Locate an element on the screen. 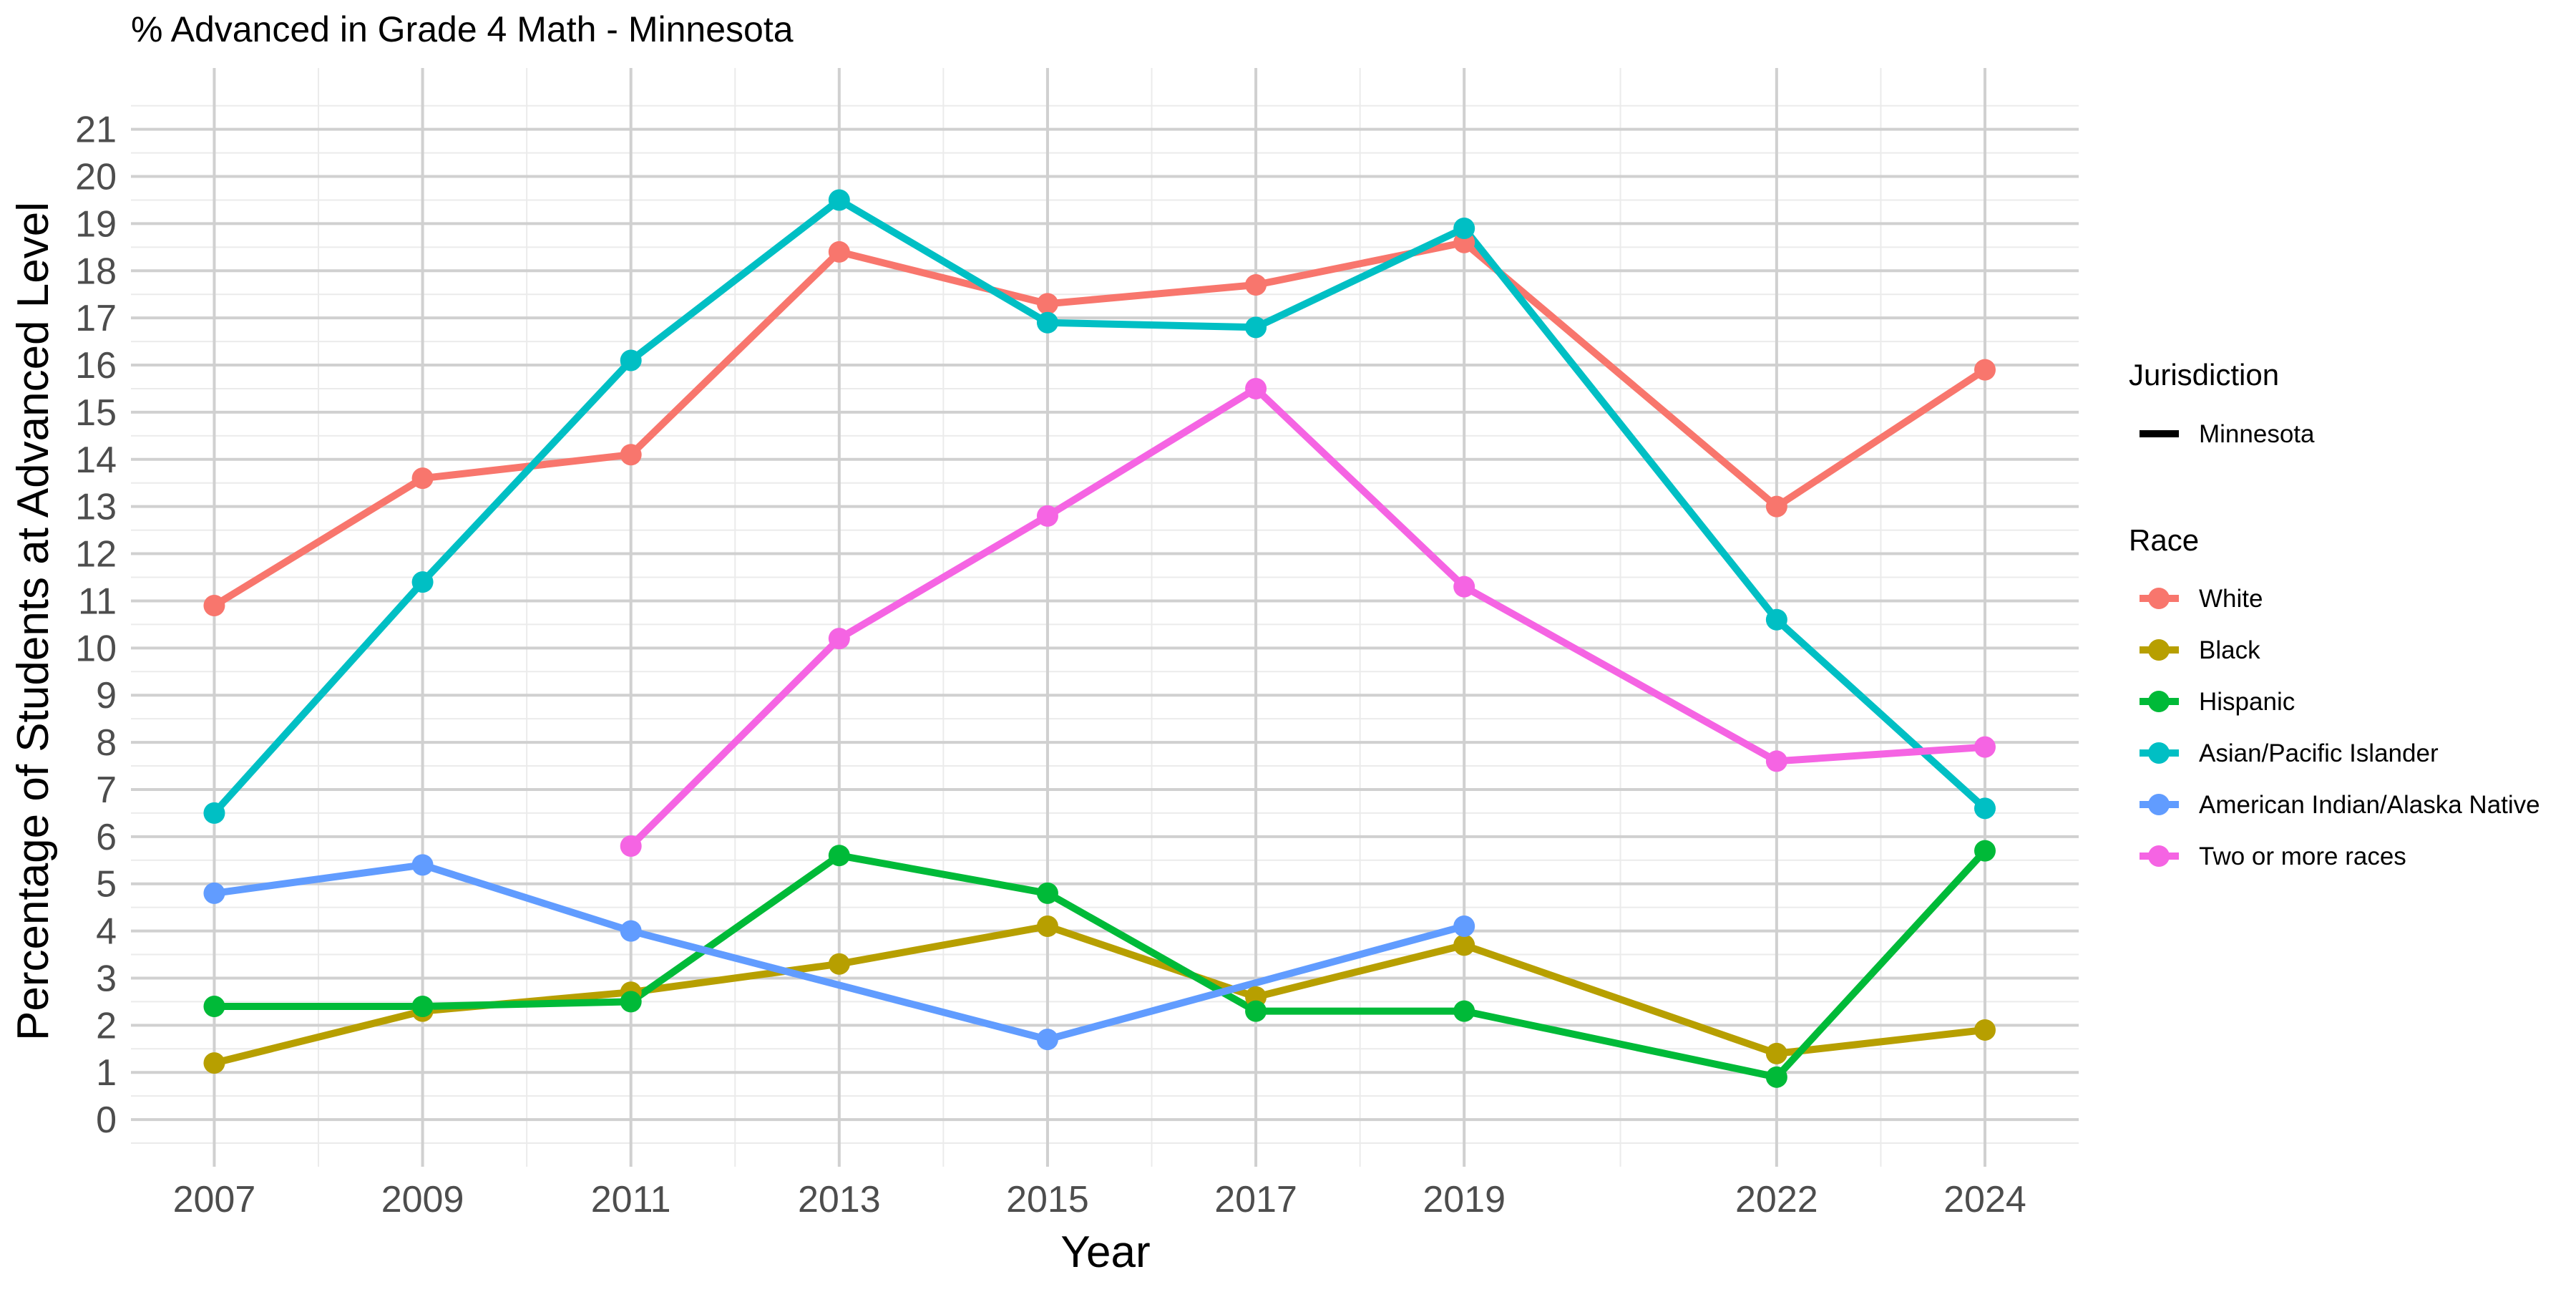  y-tick-label: 11 is located at coordinates (97, 601).